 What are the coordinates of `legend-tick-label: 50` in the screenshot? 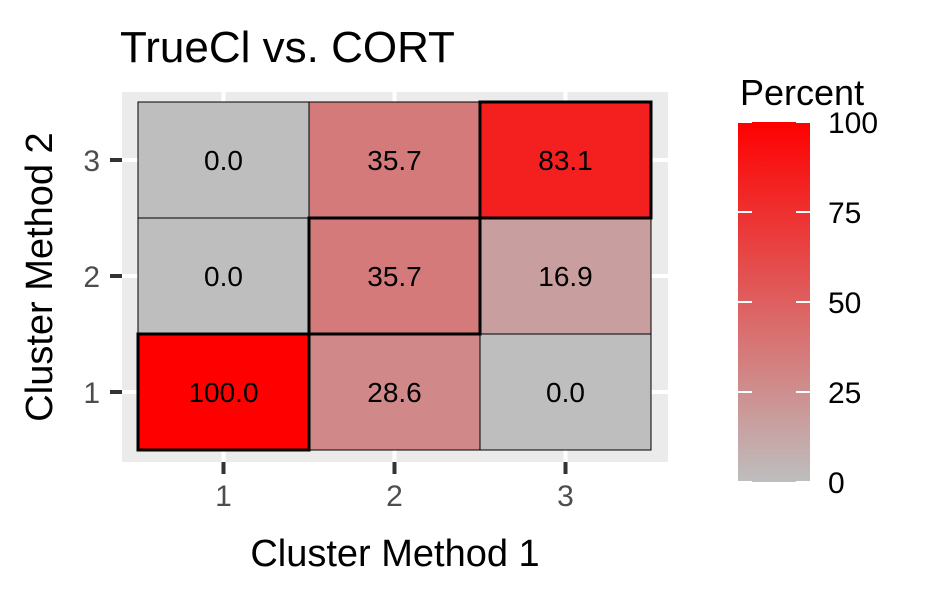 It's located at (844, 303).